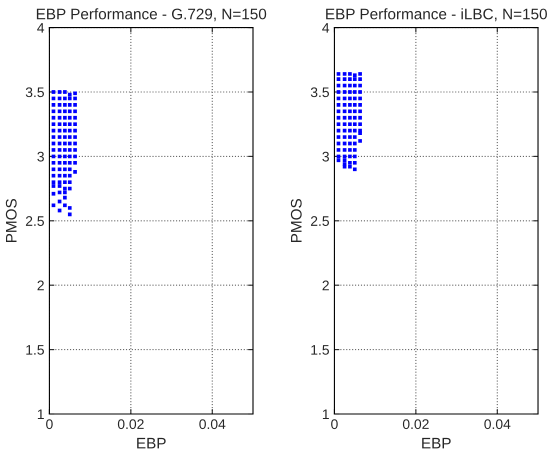  I want to click on y-tick-label: 1, so click(41, 414).